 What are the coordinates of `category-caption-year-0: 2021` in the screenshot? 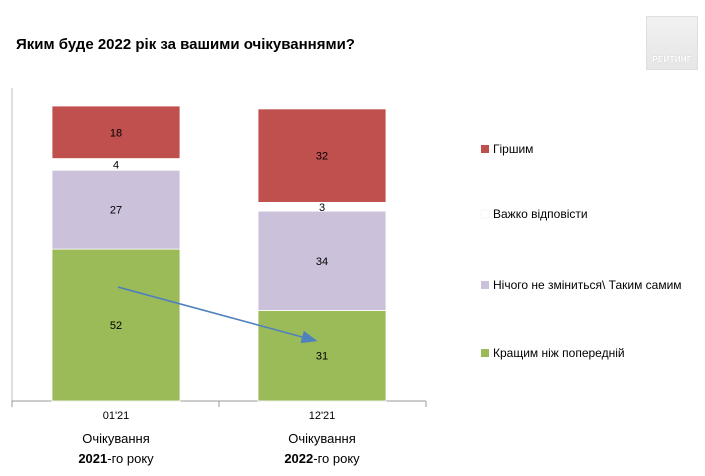 It's located at (92, 458).